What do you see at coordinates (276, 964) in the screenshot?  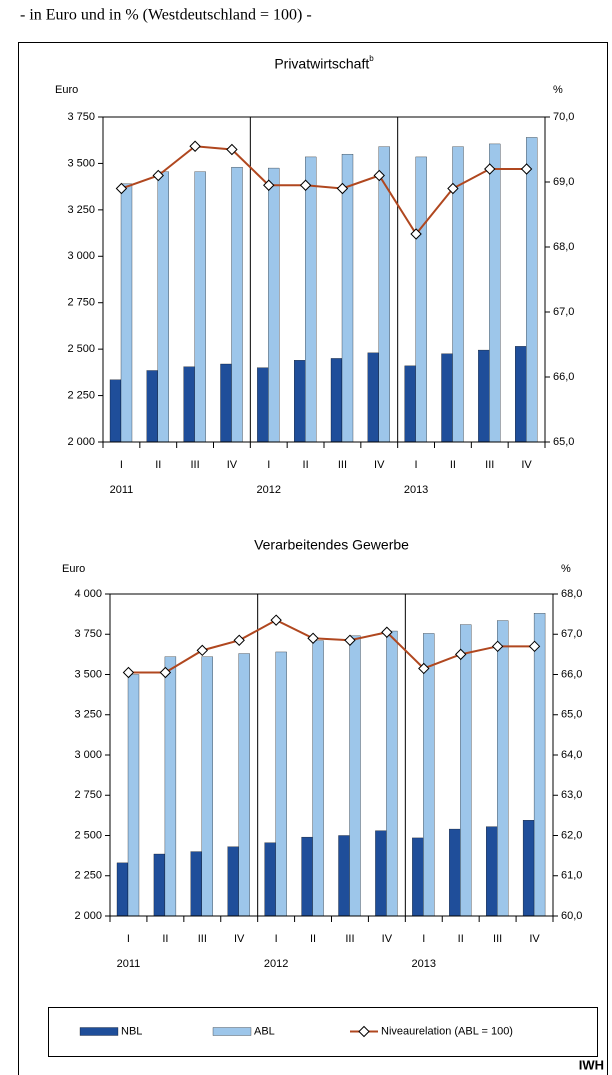 I see `group-label: 2012` at bounding box center [276, 964].